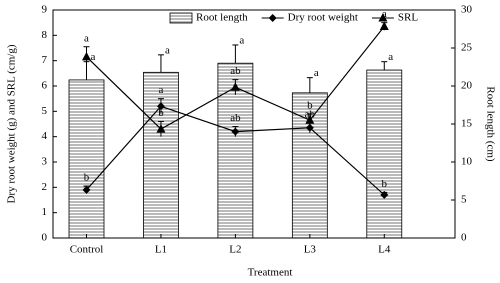  What do you see at coordinates (45, 187) in the screenshot?
I see `y-tick-label: 2` at bounding box center [45, 187].